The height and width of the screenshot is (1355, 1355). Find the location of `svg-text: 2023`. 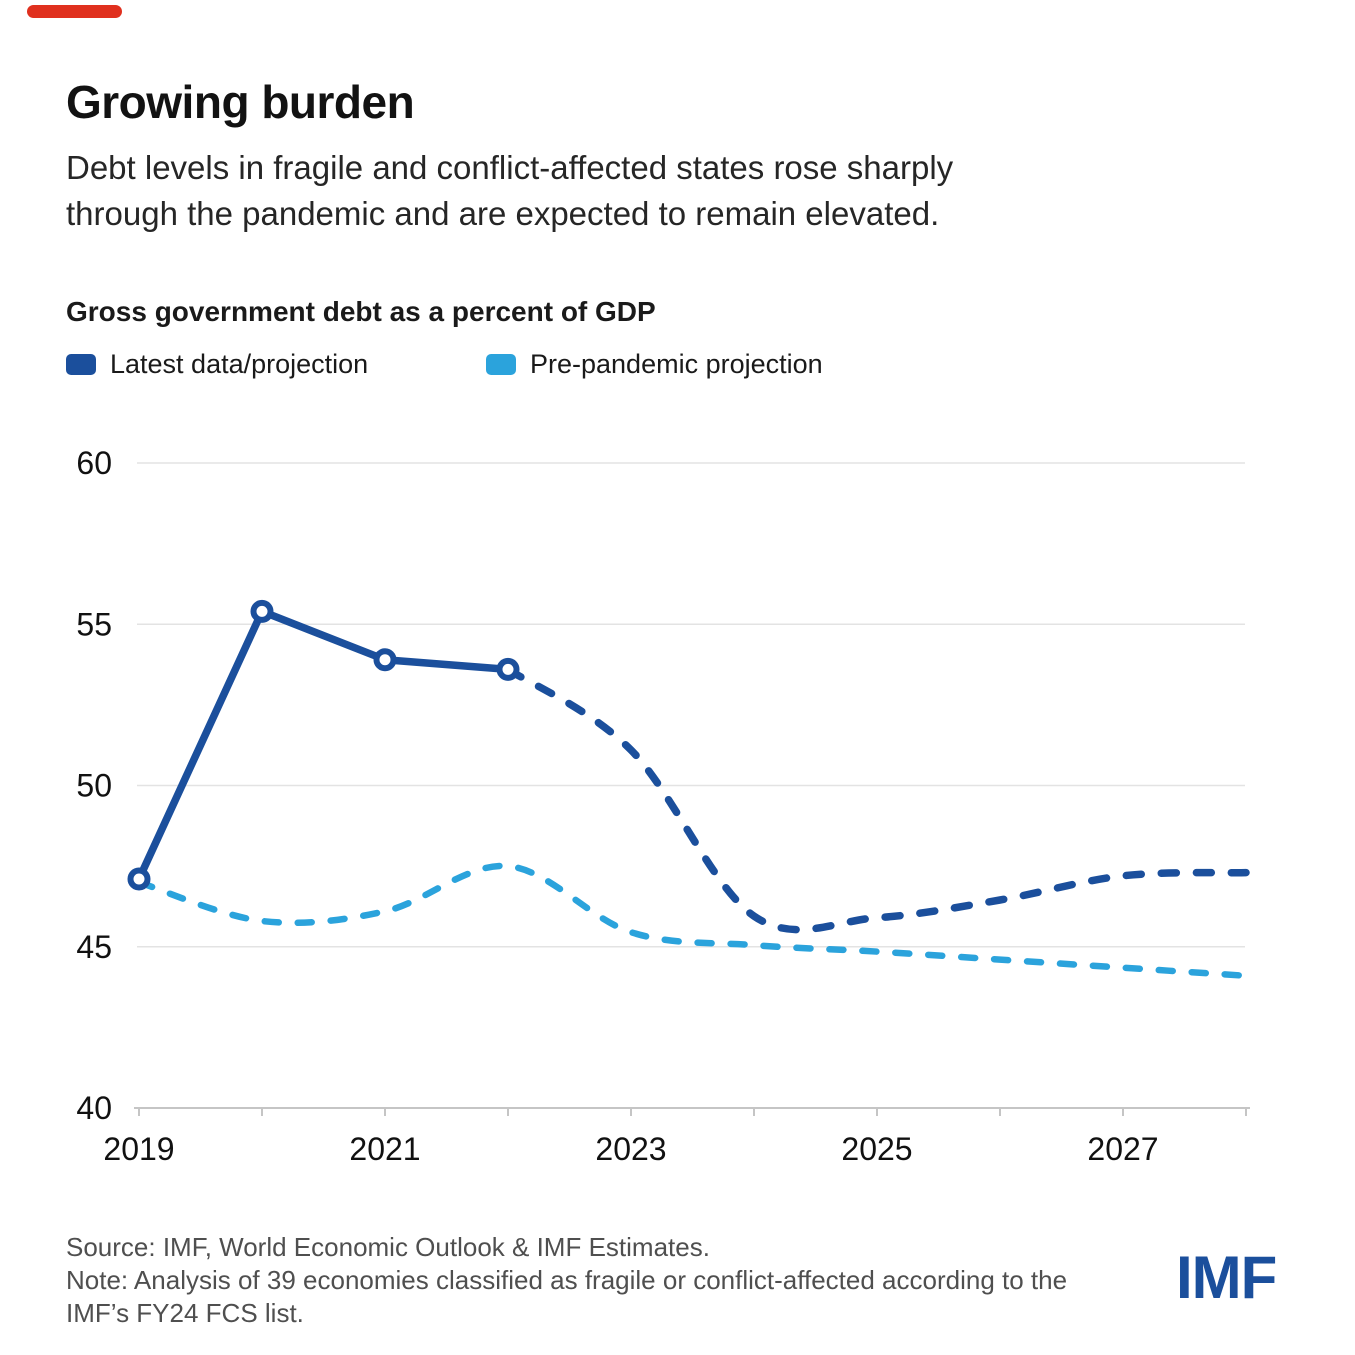

svg-text: 2023 is located at coordinates (630, 1149).